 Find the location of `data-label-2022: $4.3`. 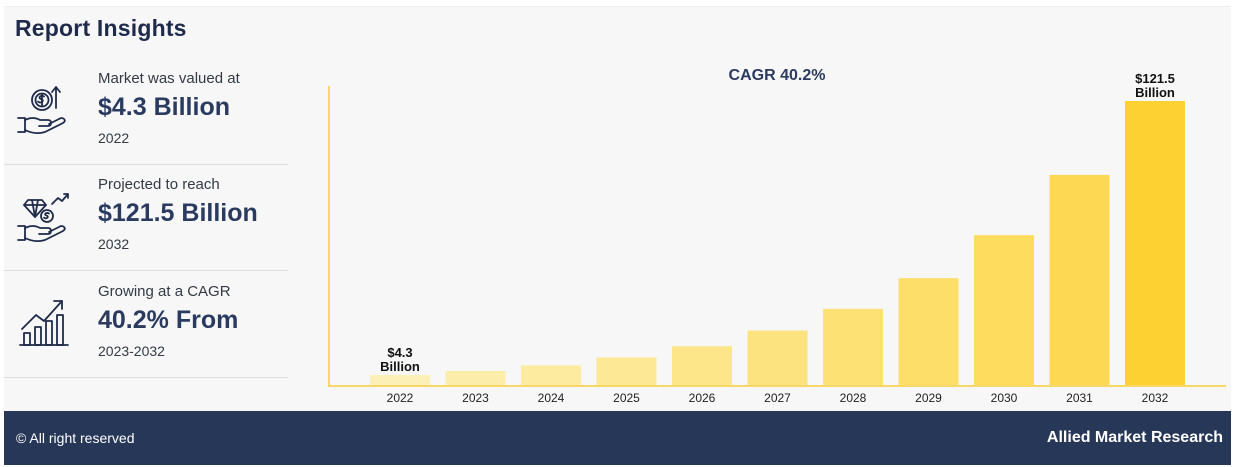

data-label-2022: $4.3 is located at coordinates (399, 352).